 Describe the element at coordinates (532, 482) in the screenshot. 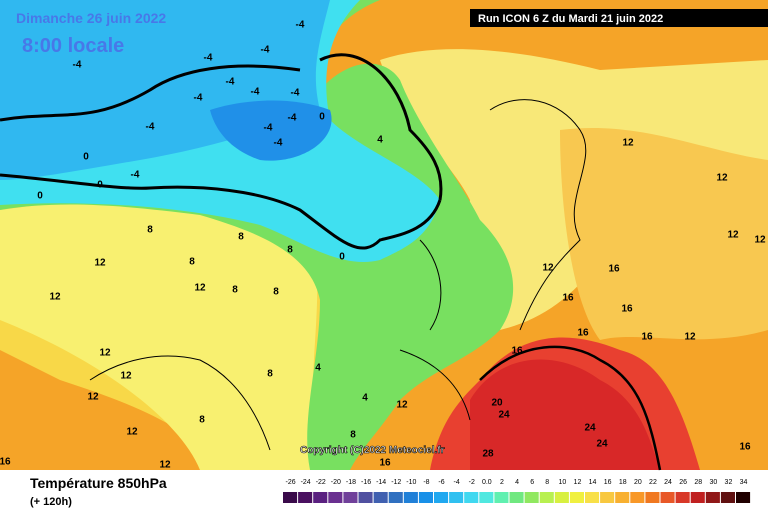

I see `scale-label: 6` at that location.